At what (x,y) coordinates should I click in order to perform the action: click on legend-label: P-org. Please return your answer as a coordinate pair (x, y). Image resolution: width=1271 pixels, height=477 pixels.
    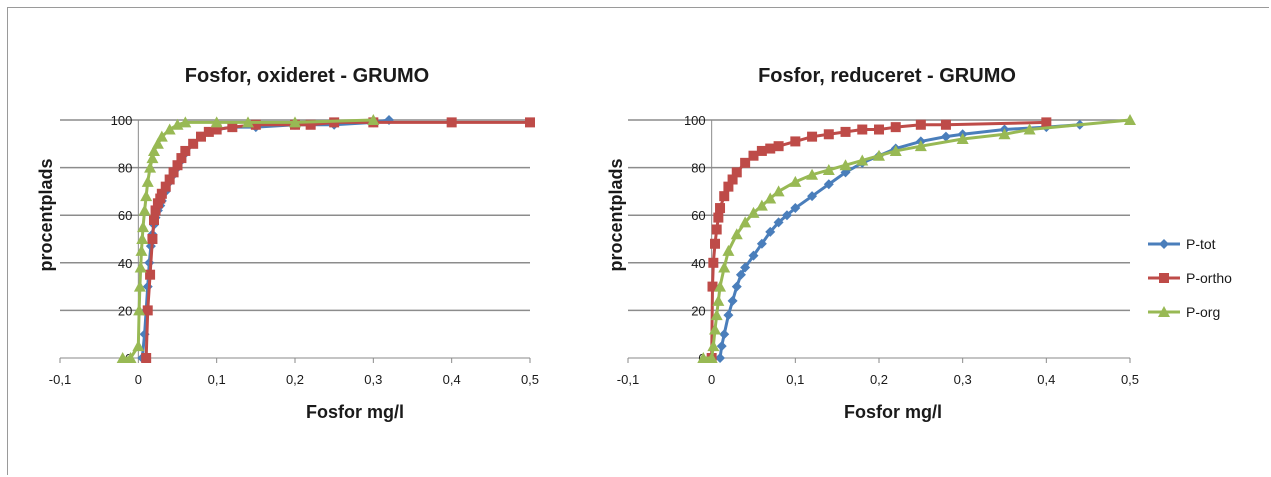
    Looking at the image, I should click on (1203, 312).